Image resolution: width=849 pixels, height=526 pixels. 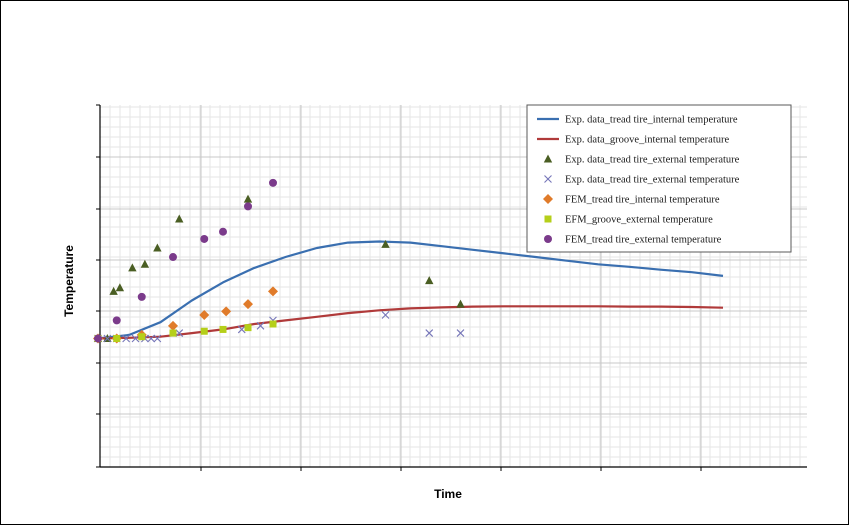 I want to click on legend-item: EFM_groove_external temperature, so click(x=628, y=220).